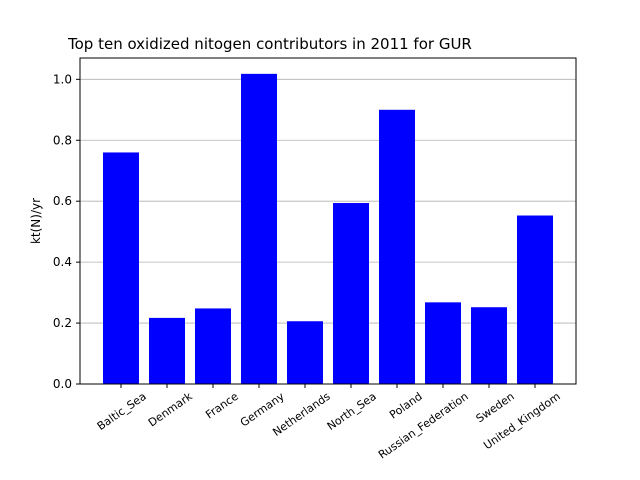  Describe the element at coordinates (495, 408) in the screenshot. I see `x-tick-label: Sweden` at that location.